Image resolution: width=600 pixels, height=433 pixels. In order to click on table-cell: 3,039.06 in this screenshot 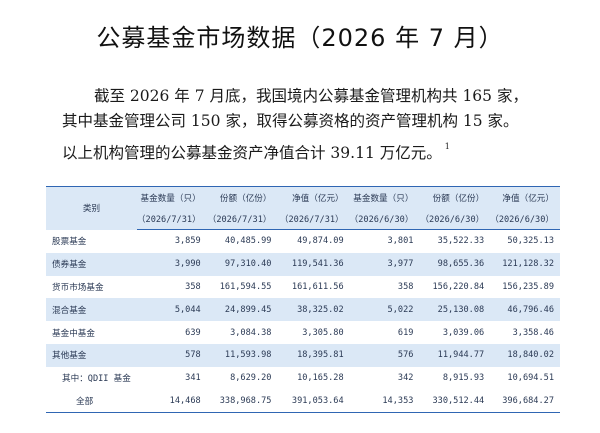, I will do `click(463, 332)`.